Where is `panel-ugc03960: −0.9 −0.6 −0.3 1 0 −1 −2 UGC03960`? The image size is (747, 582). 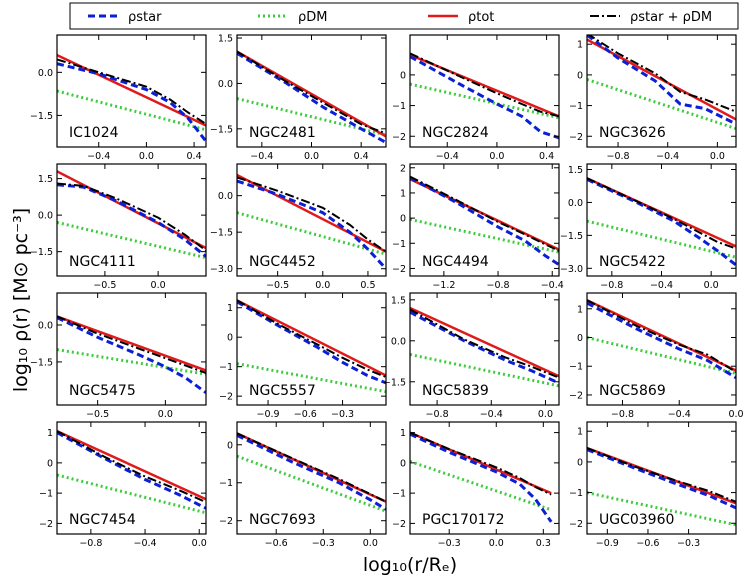 panel-ugc03960: −0.9 −0.6 −0.3 1 0 −1 −2 UGC03960 is located at coordinates (653, 485).